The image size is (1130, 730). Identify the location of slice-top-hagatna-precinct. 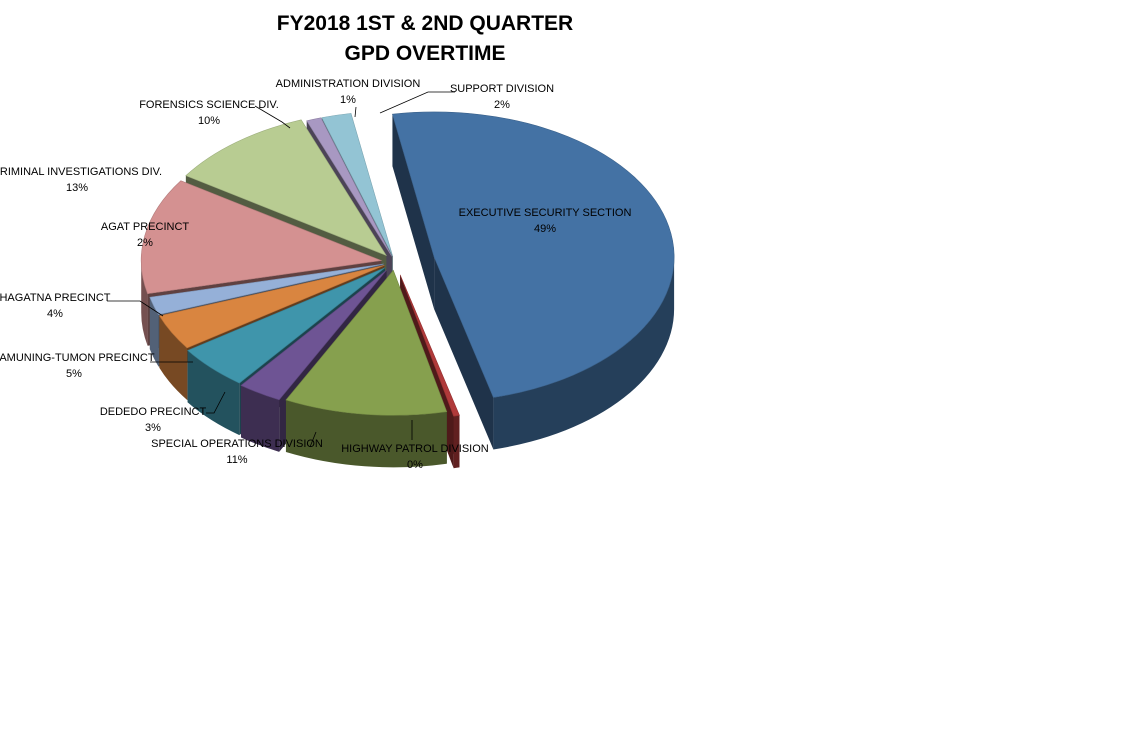
(271, 307).